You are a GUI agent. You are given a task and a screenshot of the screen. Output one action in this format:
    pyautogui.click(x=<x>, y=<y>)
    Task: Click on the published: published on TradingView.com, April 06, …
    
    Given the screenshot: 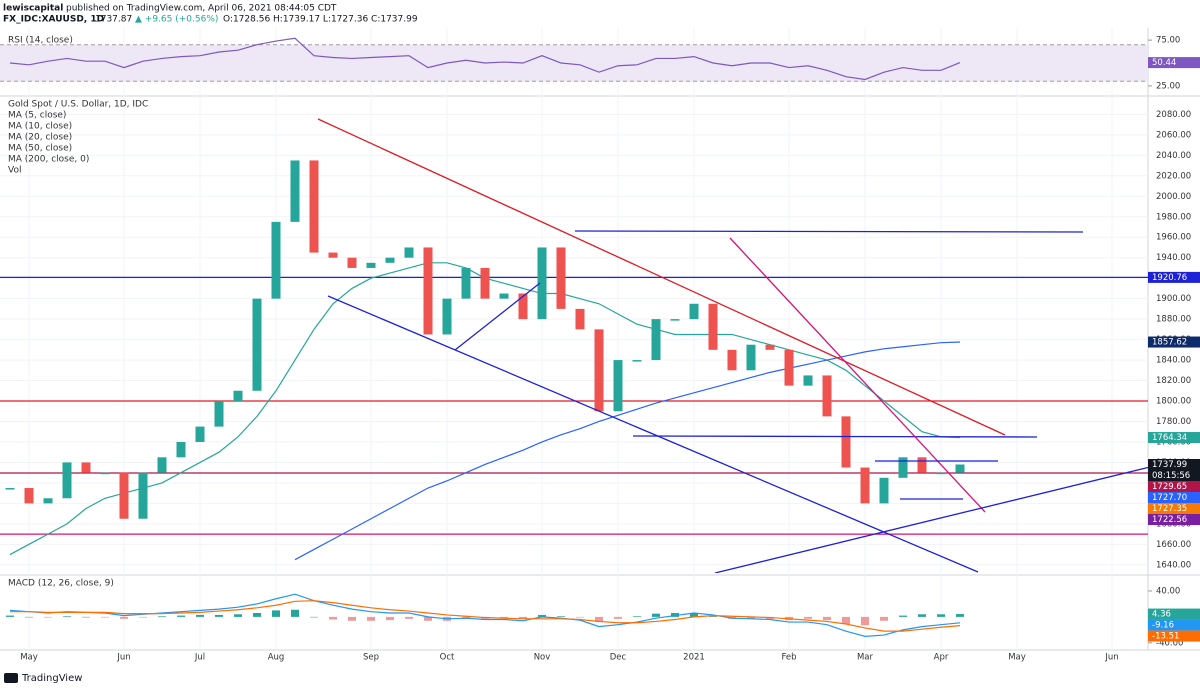 What is the action you would take?
    pyautogui.click(x=201, y=9)
    